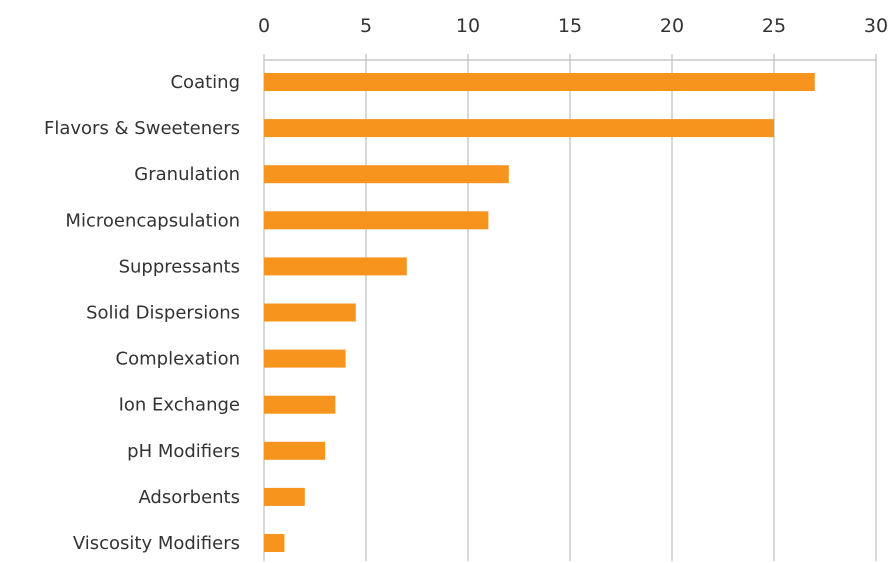 This screenshot has height=563, width=888. I want to click on bar-suppressants, so click(335, 266).